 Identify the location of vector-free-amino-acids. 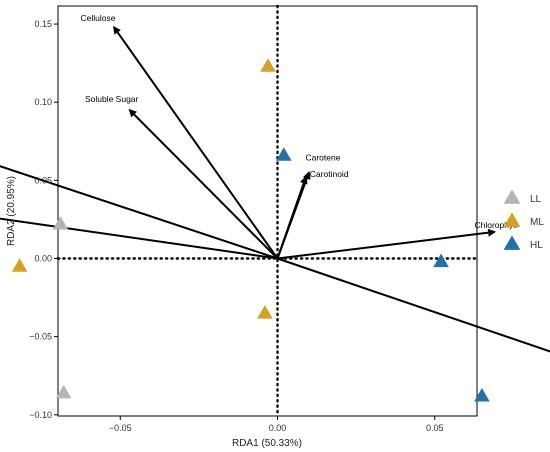
(139, 212).